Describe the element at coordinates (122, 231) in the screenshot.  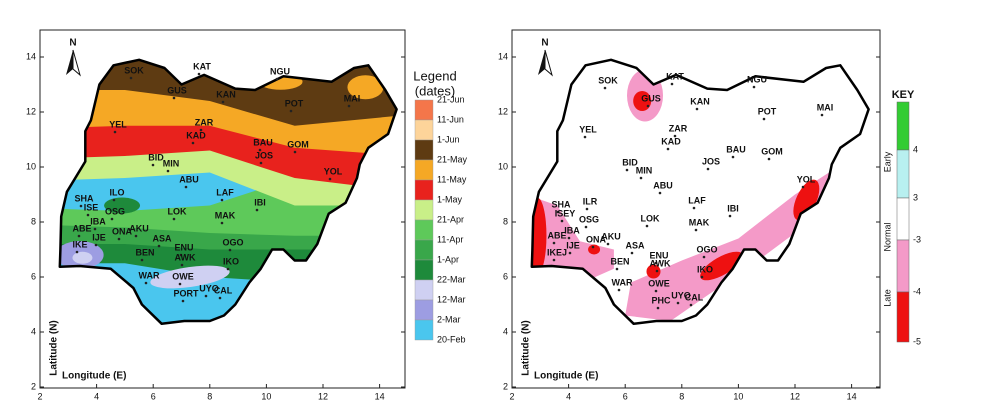
I see `station-label: ONA` at that location.